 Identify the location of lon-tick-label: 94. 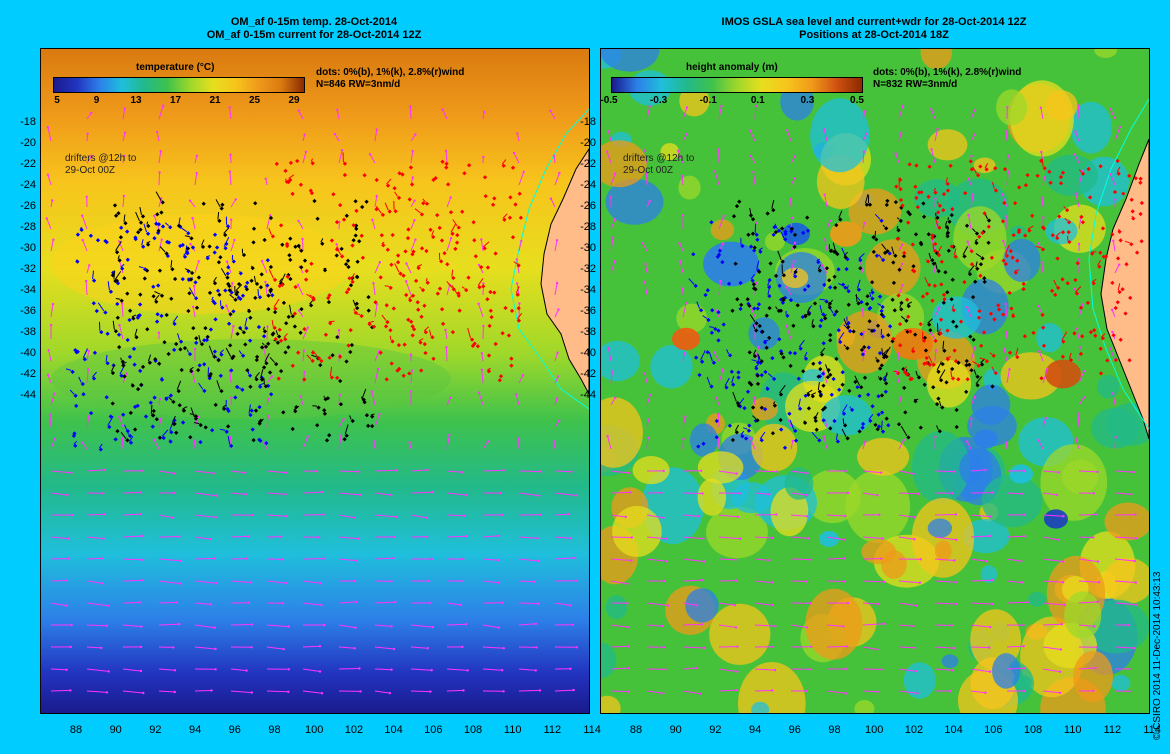
(755, 730).